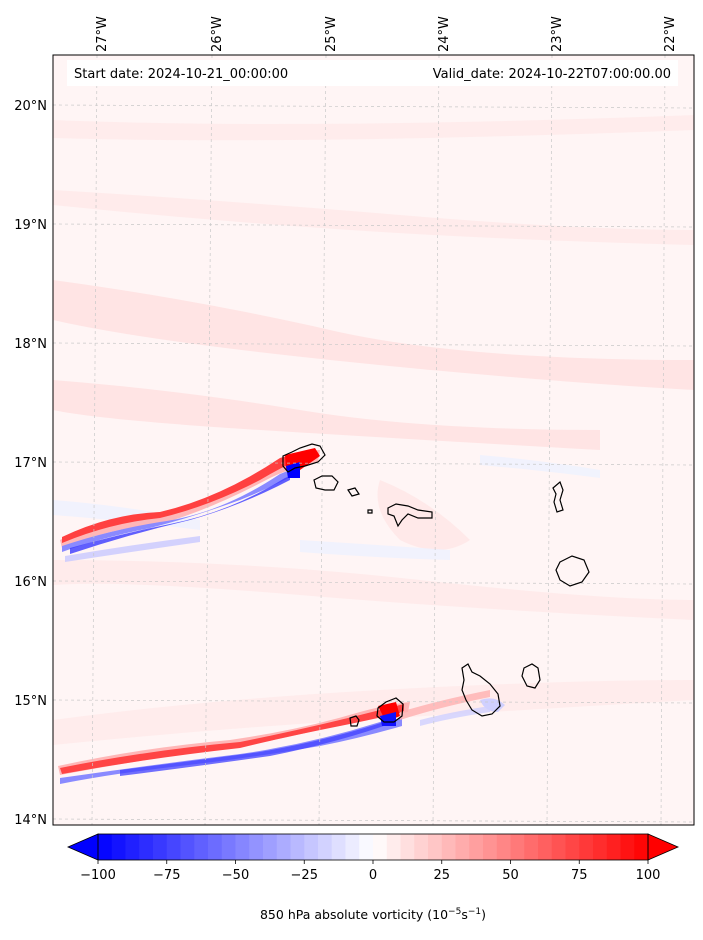 The image size is (703, 940). What do you see at coordinates (30, 106) in the screenshot?
I see `lat-label-20n: 20°N` at bounding box center [30, 106].